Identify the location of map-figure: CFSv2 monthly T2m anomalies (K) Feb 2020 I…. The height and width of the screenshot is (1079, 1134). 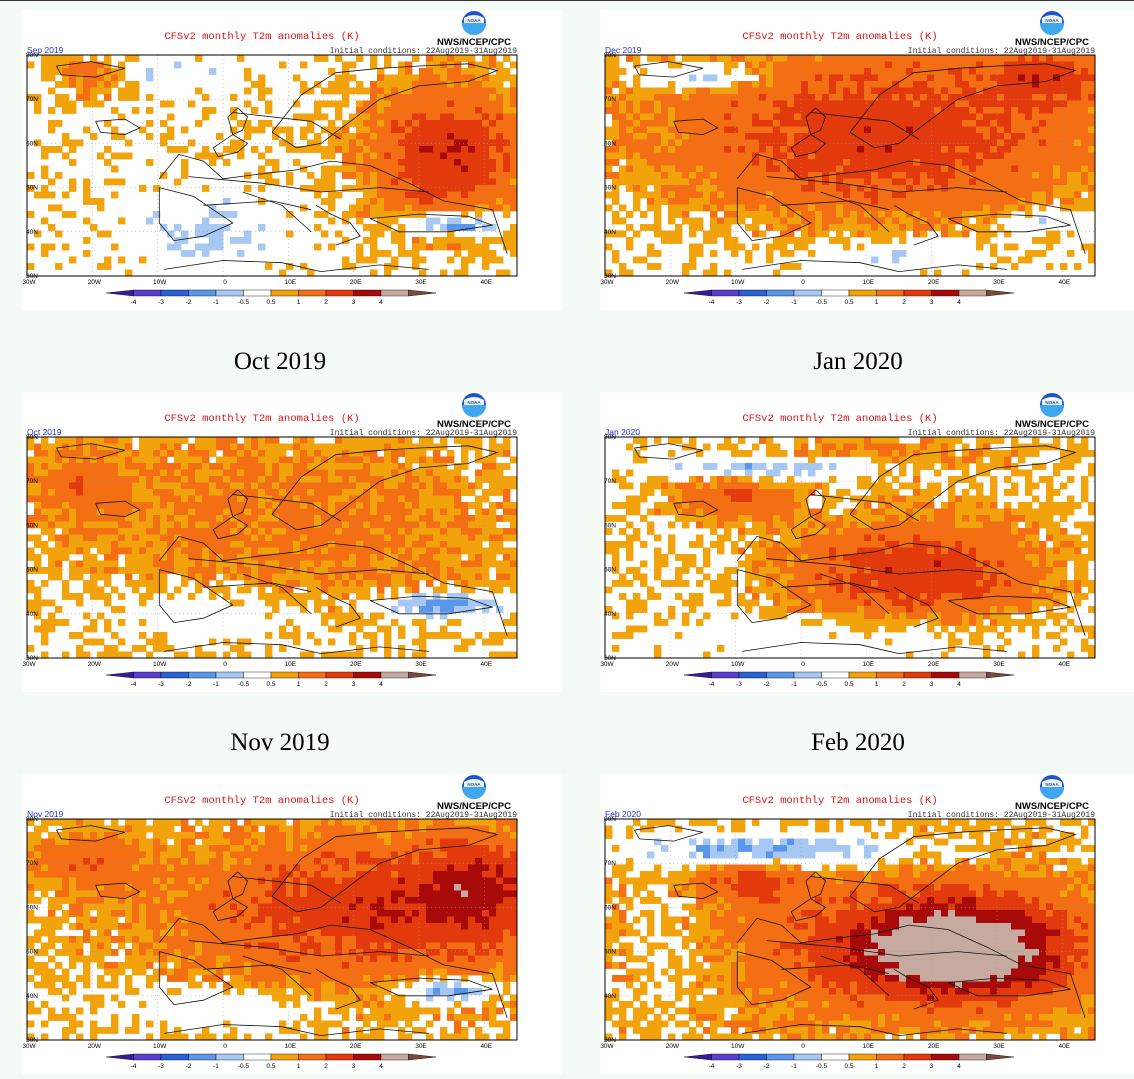
(848, 922).